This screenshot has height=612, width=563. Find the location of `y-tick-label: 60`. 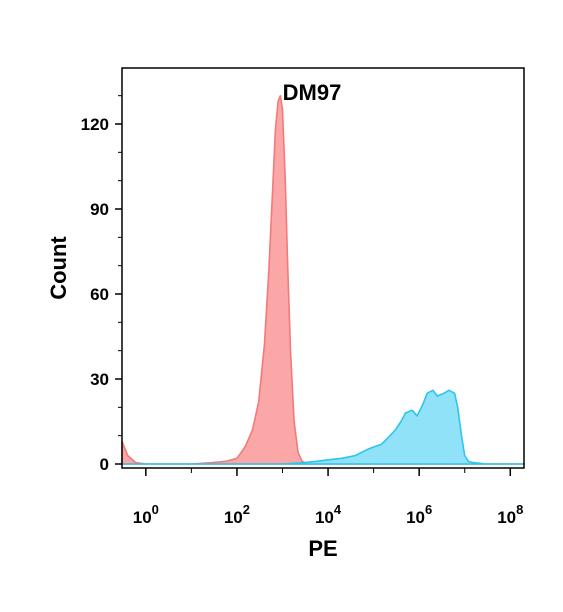

y-tick-label: 60 is located at coordinates (99, 294).